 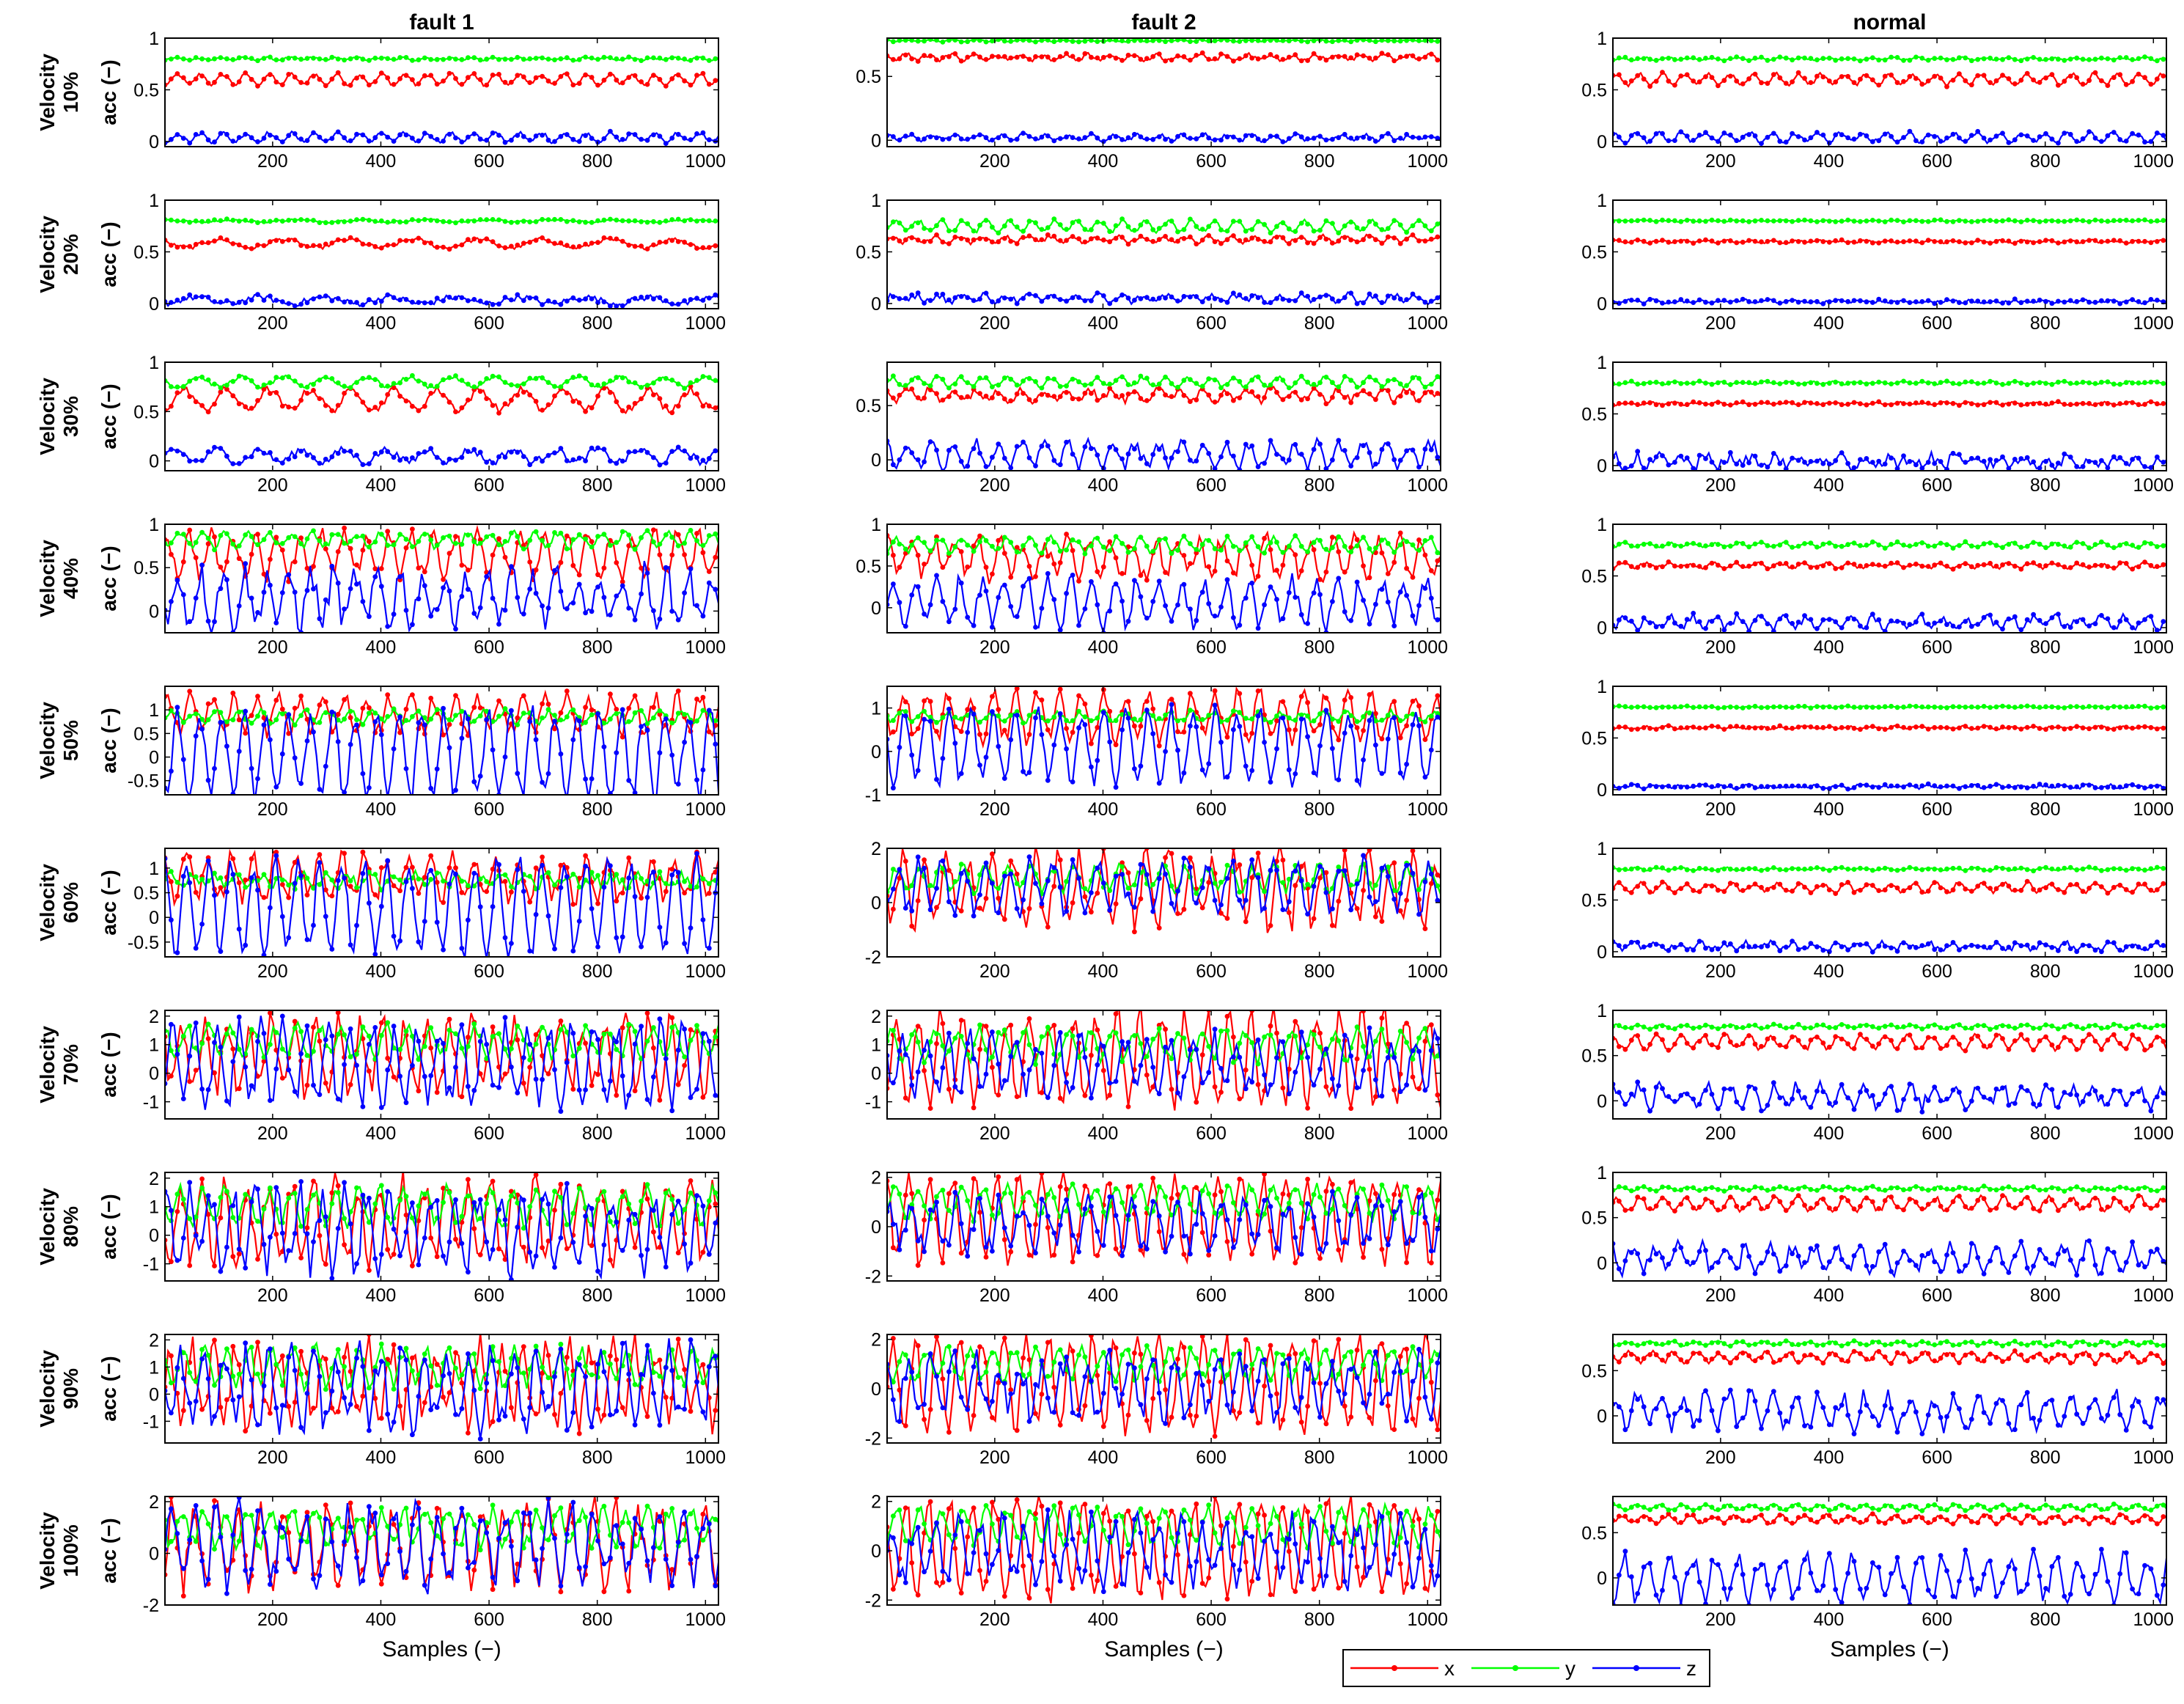 What do you see at coordinates (70, 1550) in the screenshot?
I see `row-label-percent: 100%` at bounding box center [70, 1550].